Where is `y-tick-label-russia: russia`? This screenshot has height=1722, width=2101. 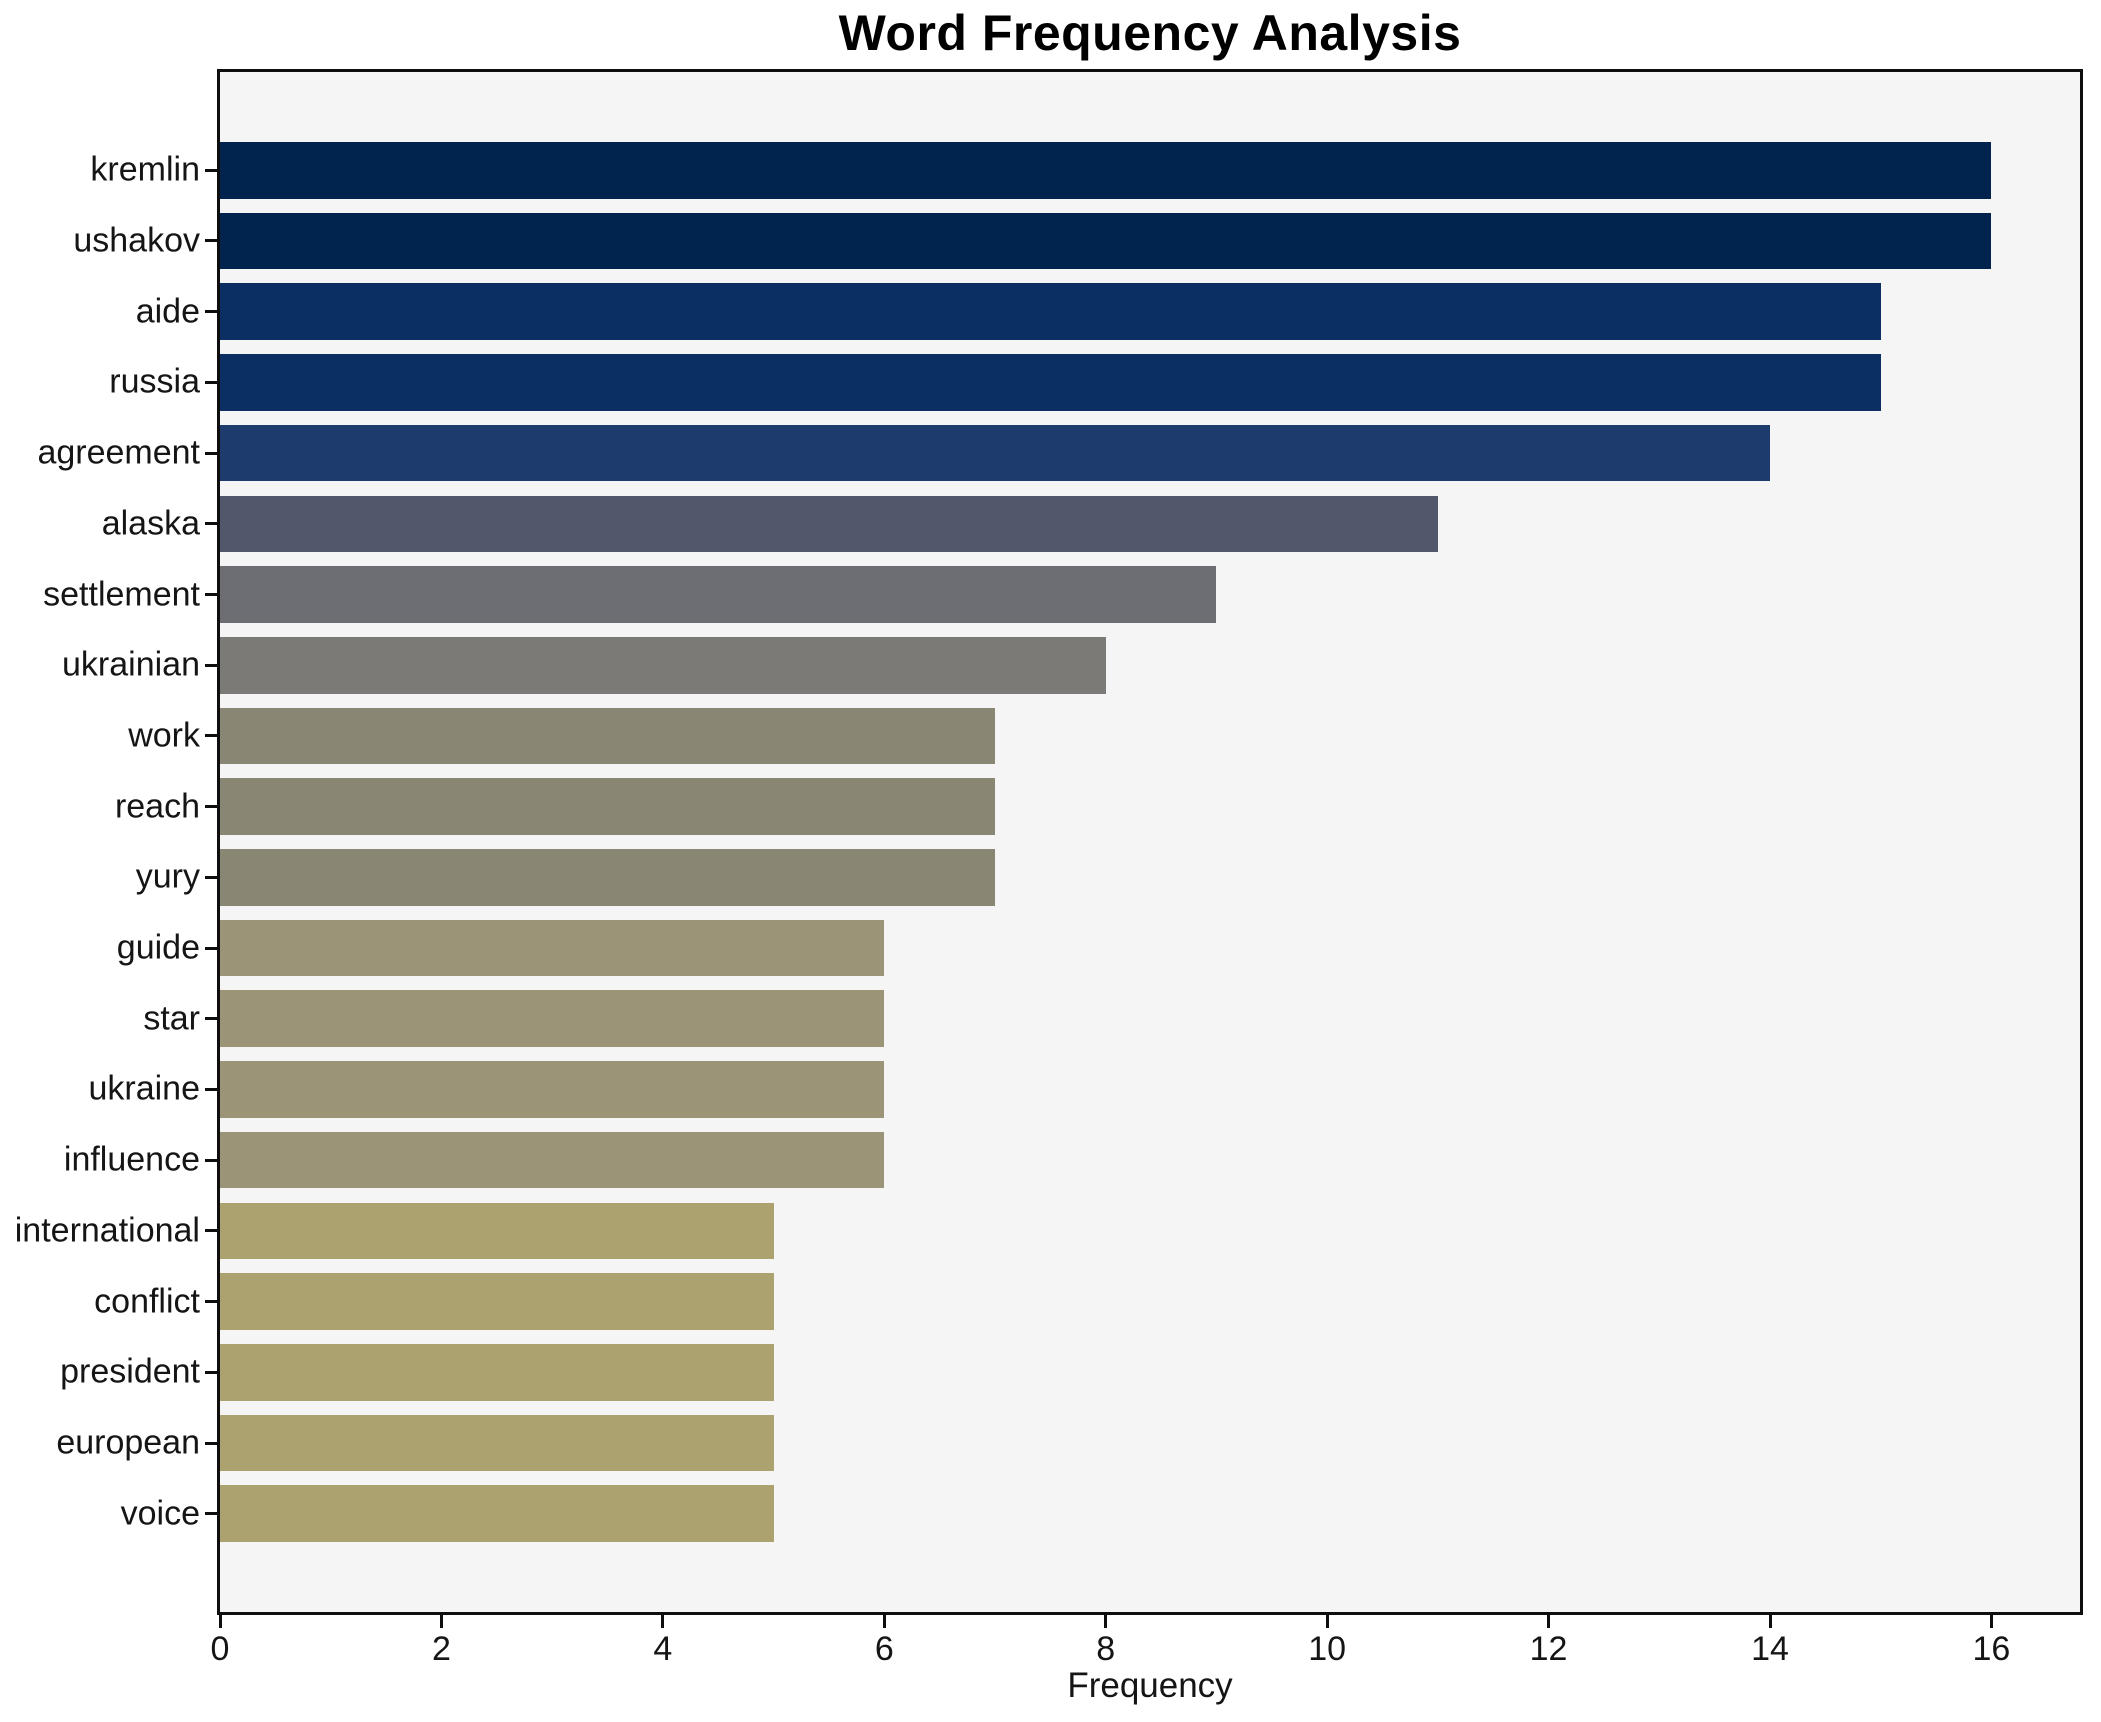 y-tick-label-russia: russia is located at coordinates (154, 381).